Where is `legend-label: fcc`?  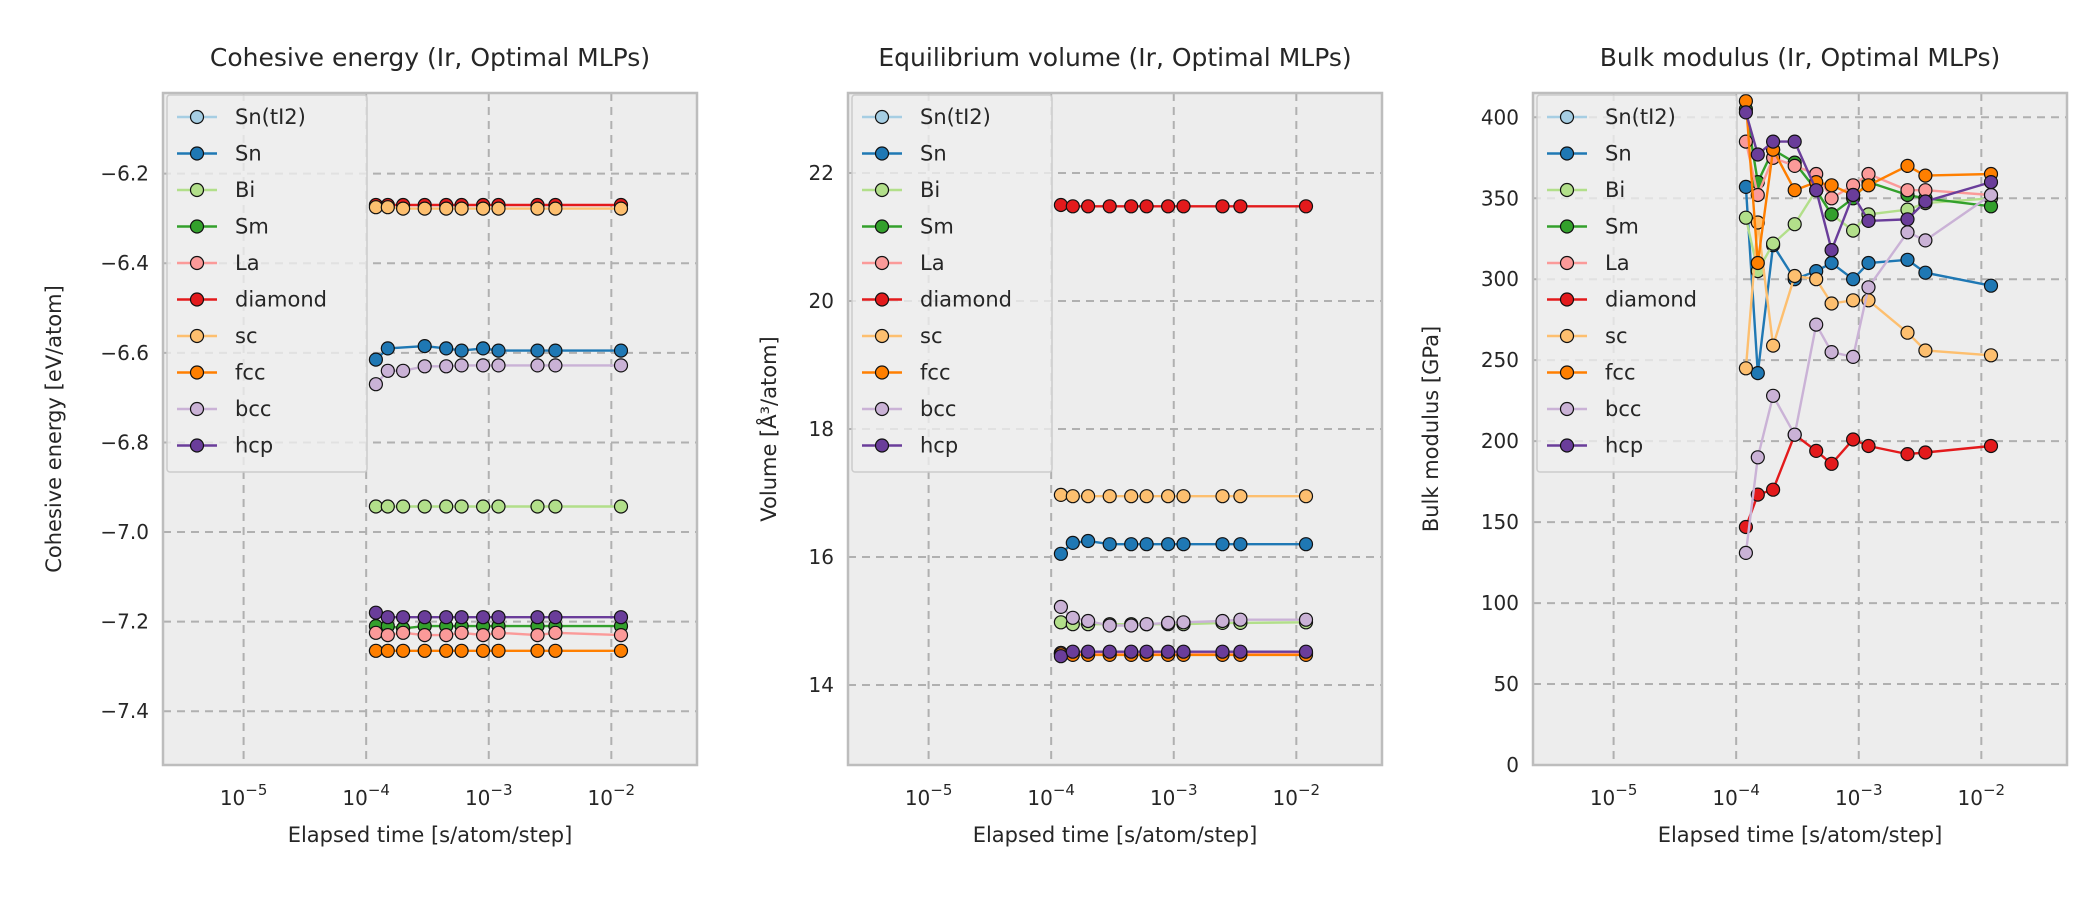 legend-label: fcc is located at coordinates (1620, 373).